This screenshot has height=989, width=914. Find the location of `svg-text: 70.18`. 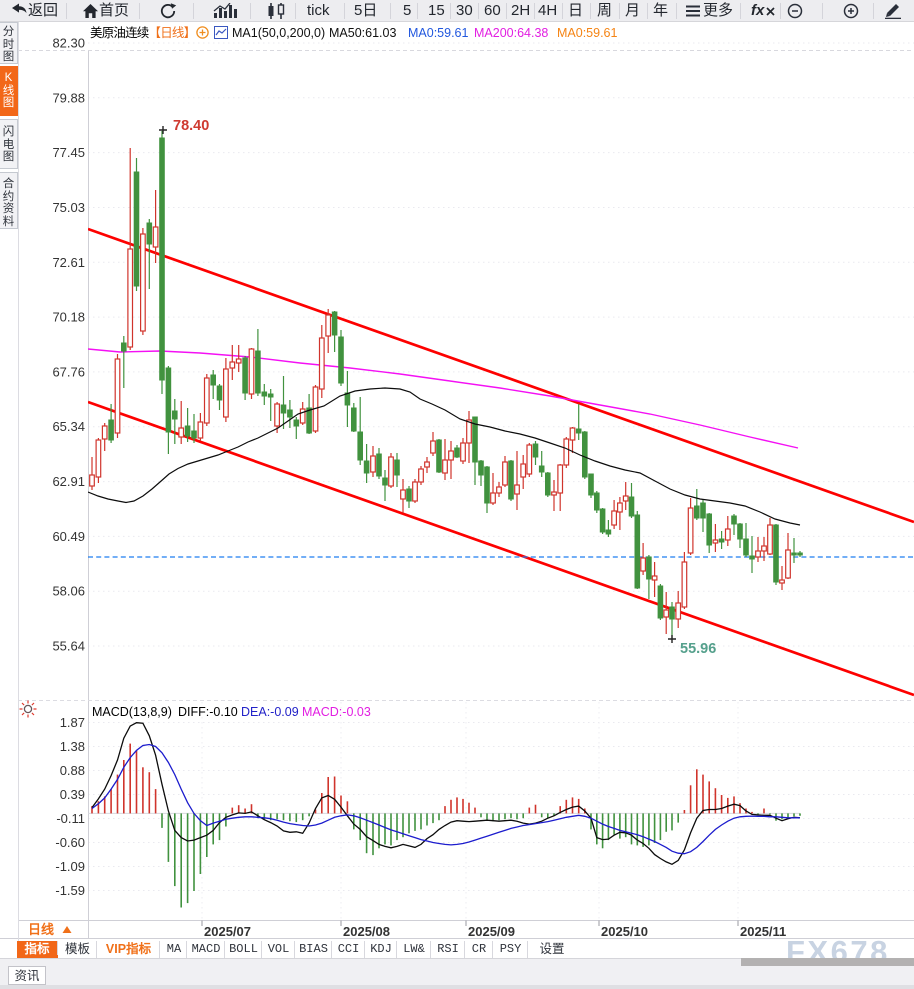

svg-text: 70.18 is located at coordinates (68, 317).